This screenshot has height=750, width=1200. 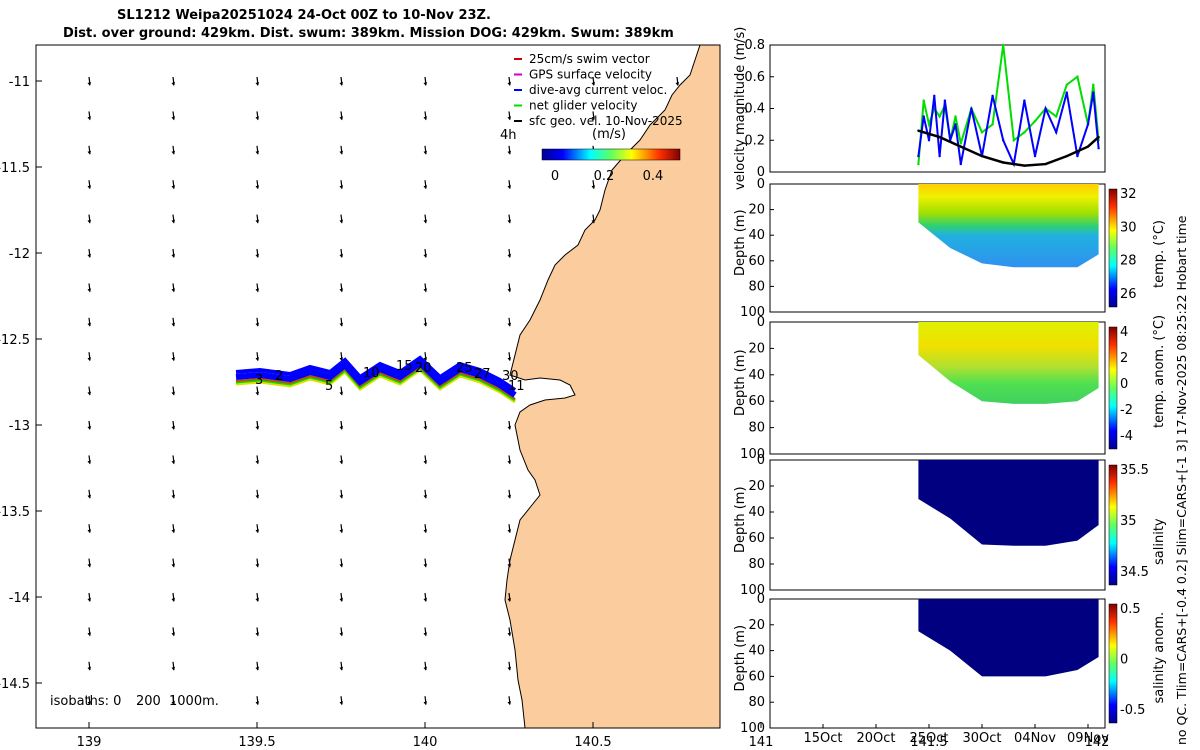 I want to click on velocity-ytick-label: 0.6, so click(x=754, y=77).